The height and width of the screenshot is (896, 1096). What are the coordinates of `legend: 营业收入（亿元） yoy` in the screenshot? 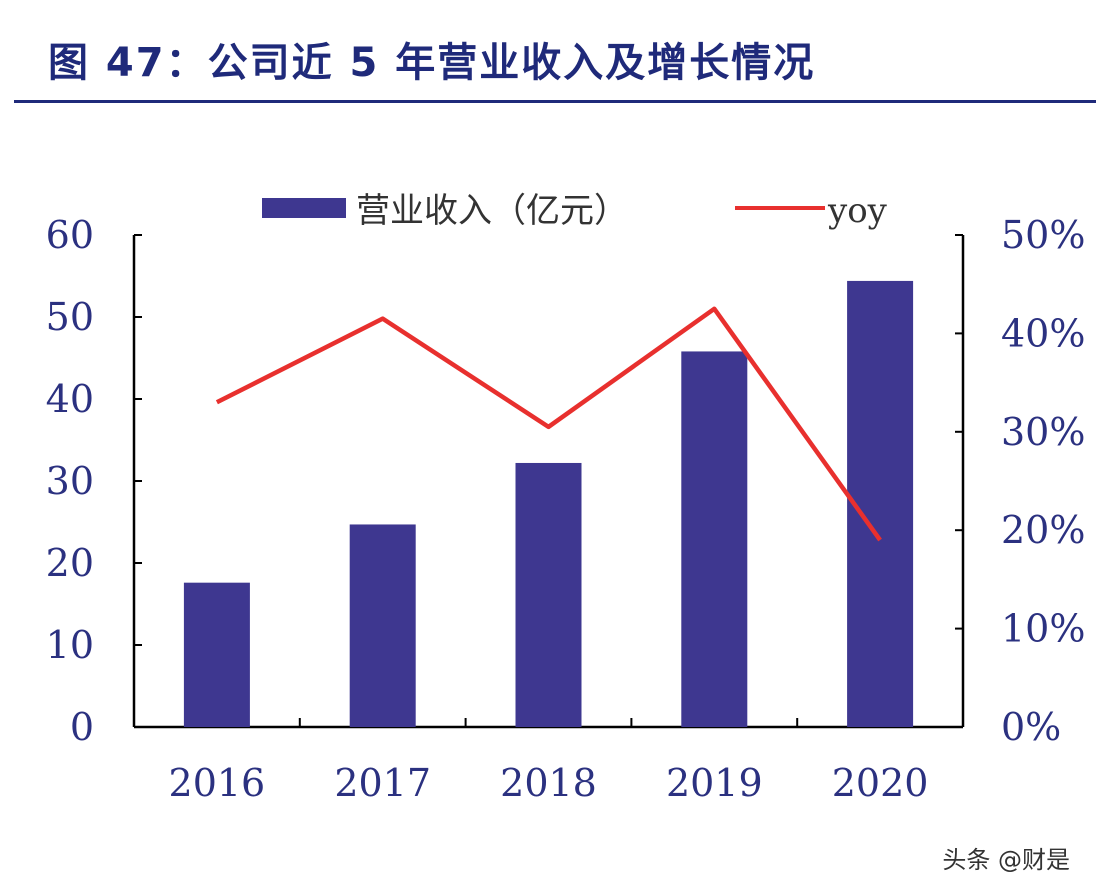 It's located at (575, 211).